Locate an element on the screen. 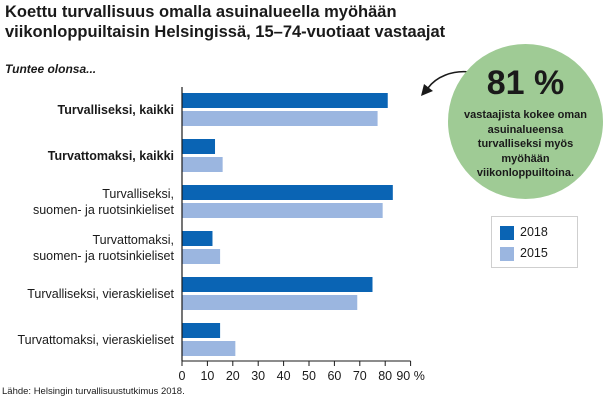 This screenshot has width=603, height=400. x-tick-label-8: 80 is located at coordinates (385, 376).